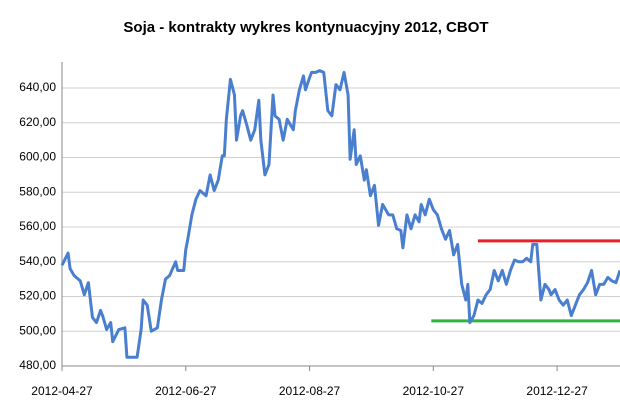  What do you see at coordinates (37, 157) in the screenshot?
I see `y-tick-label: 600,00` at bounding box center [37, 157].